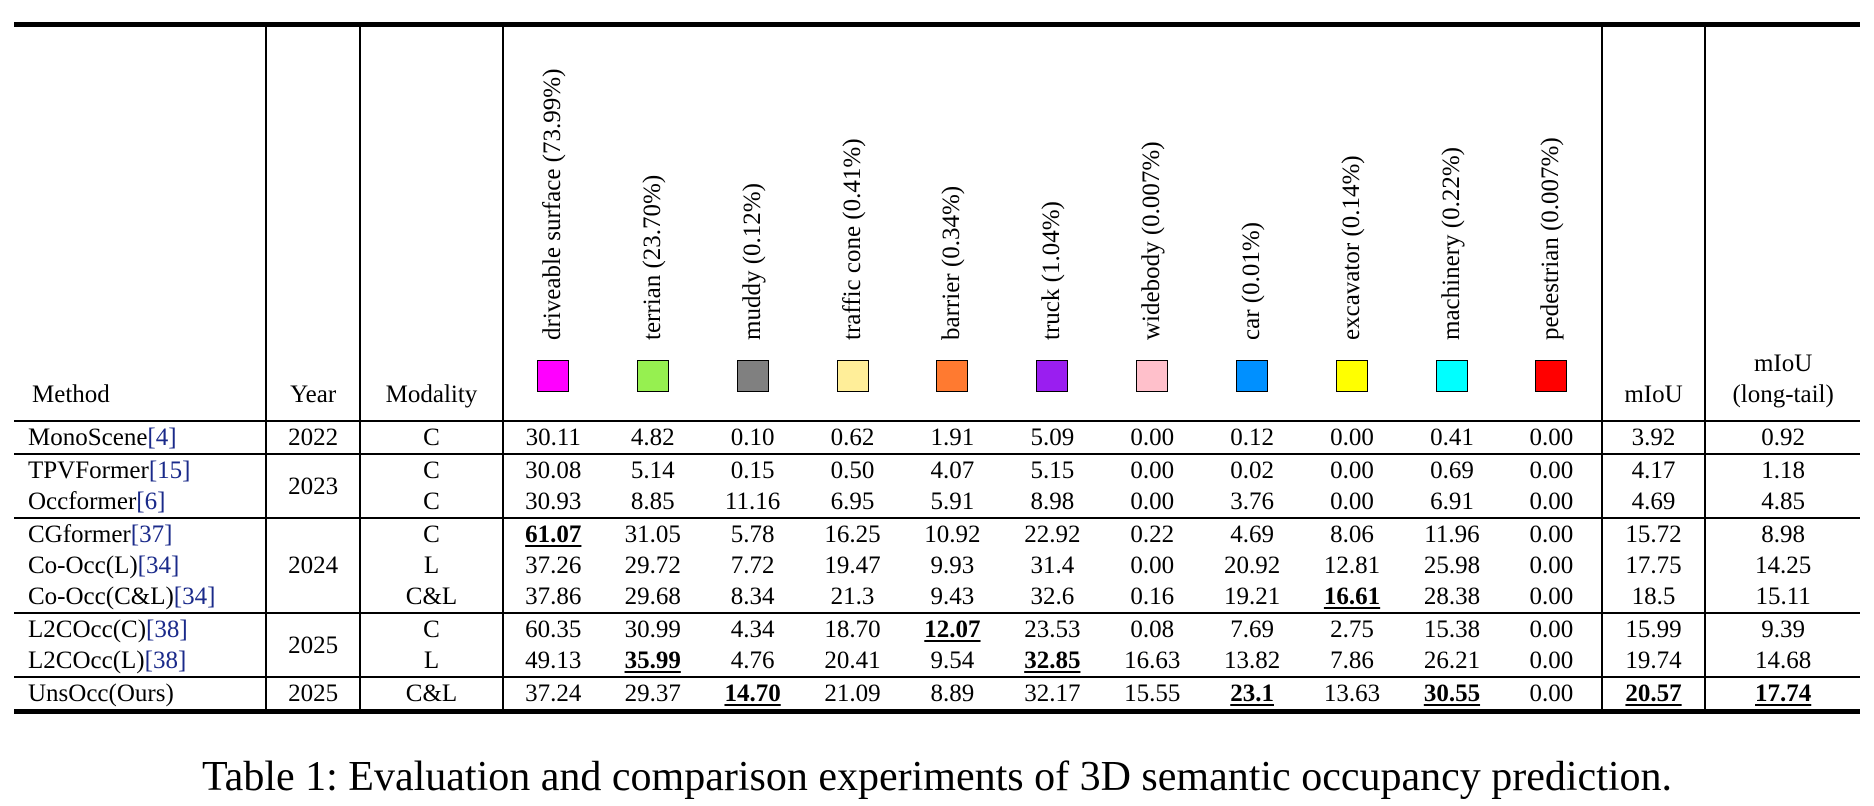 The width and height of the screenshot is (1874, 806). What do you see at coordinates (1451, 437) in the screenshot?
I see `class-iou-cell: 0.41` at bounding box center [1451, 437].